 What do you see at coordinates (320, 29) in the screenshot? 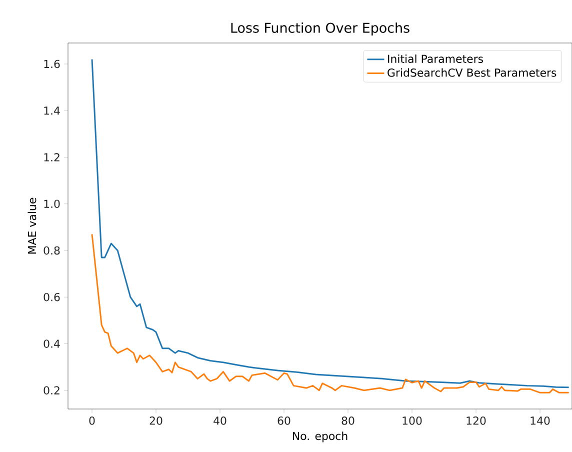
I see `chart-title: Loss Function Over Epochs` at bounding box center [320, 29].